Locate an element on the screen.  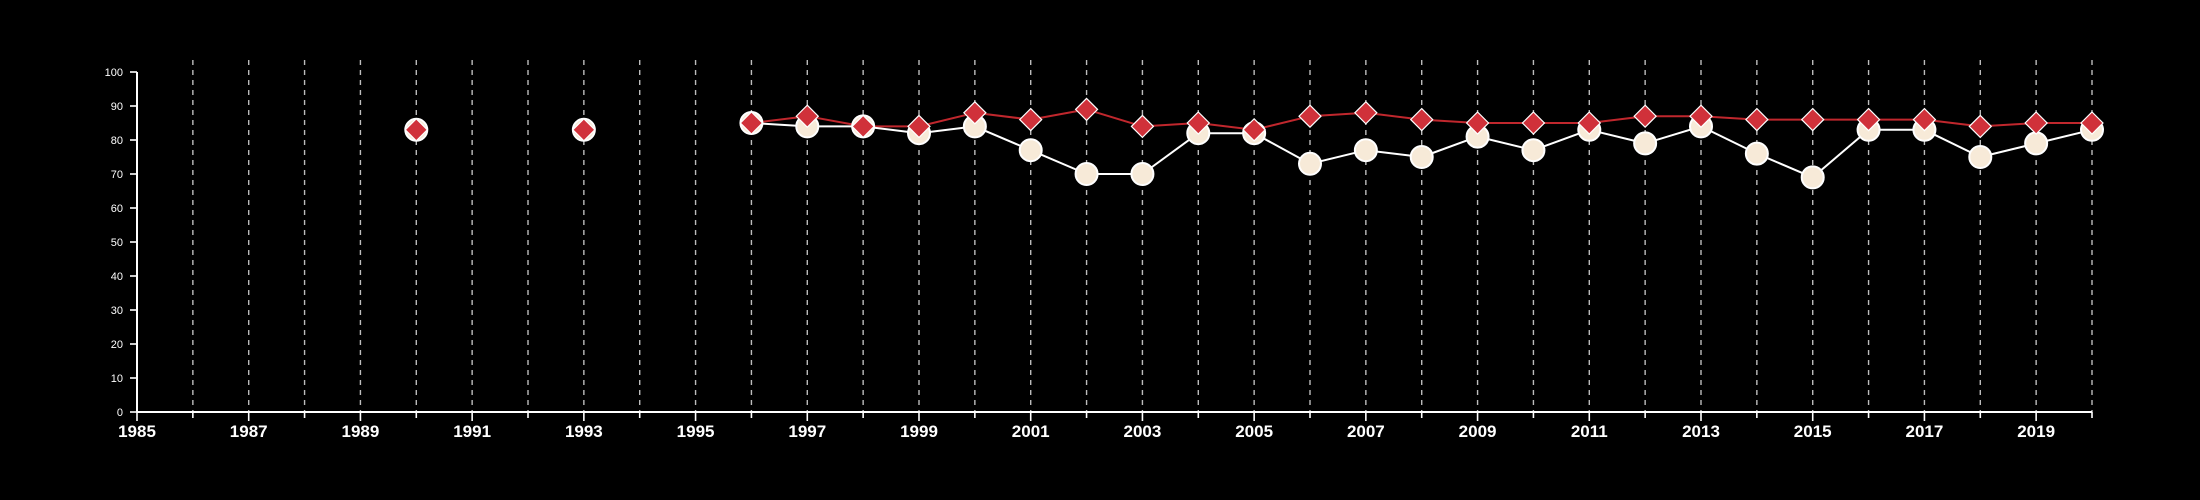
y-tick-label: 70 is located at coordinates (117, 175).